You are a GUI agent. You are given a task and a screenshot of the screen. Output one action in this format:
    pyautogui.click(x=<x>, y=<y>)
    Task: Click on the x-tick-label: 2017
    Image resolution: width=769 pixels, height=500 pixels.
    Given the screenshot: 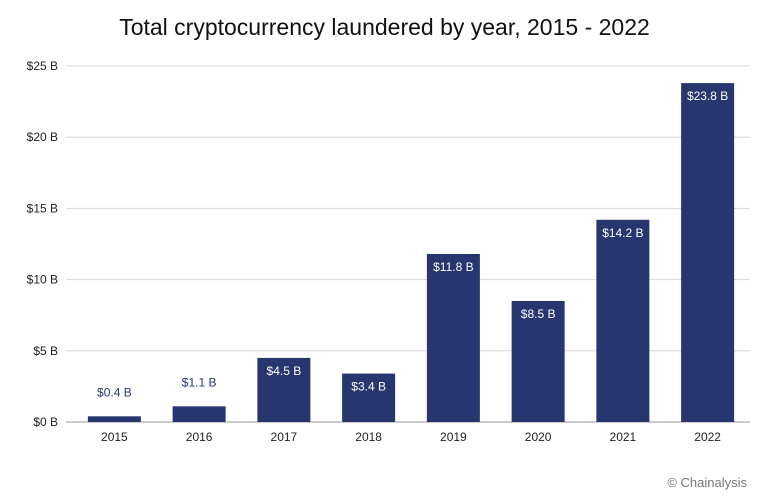 What is the action you would take?
    pyautogui.click(x=284, y=437)
    